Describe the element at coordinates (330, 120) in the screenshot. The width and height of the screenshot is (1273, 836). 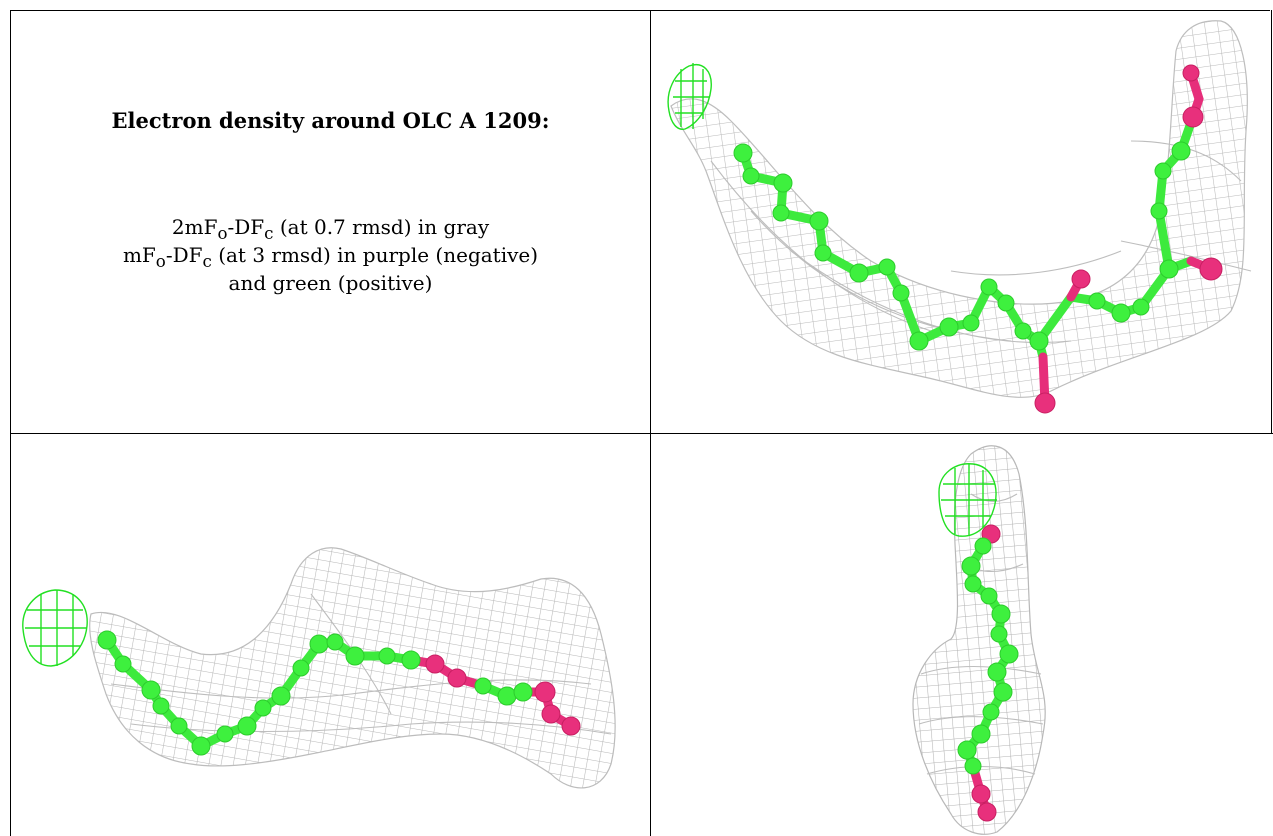
I see `caption-title: Electron density around OLC A 1209:` at that location.